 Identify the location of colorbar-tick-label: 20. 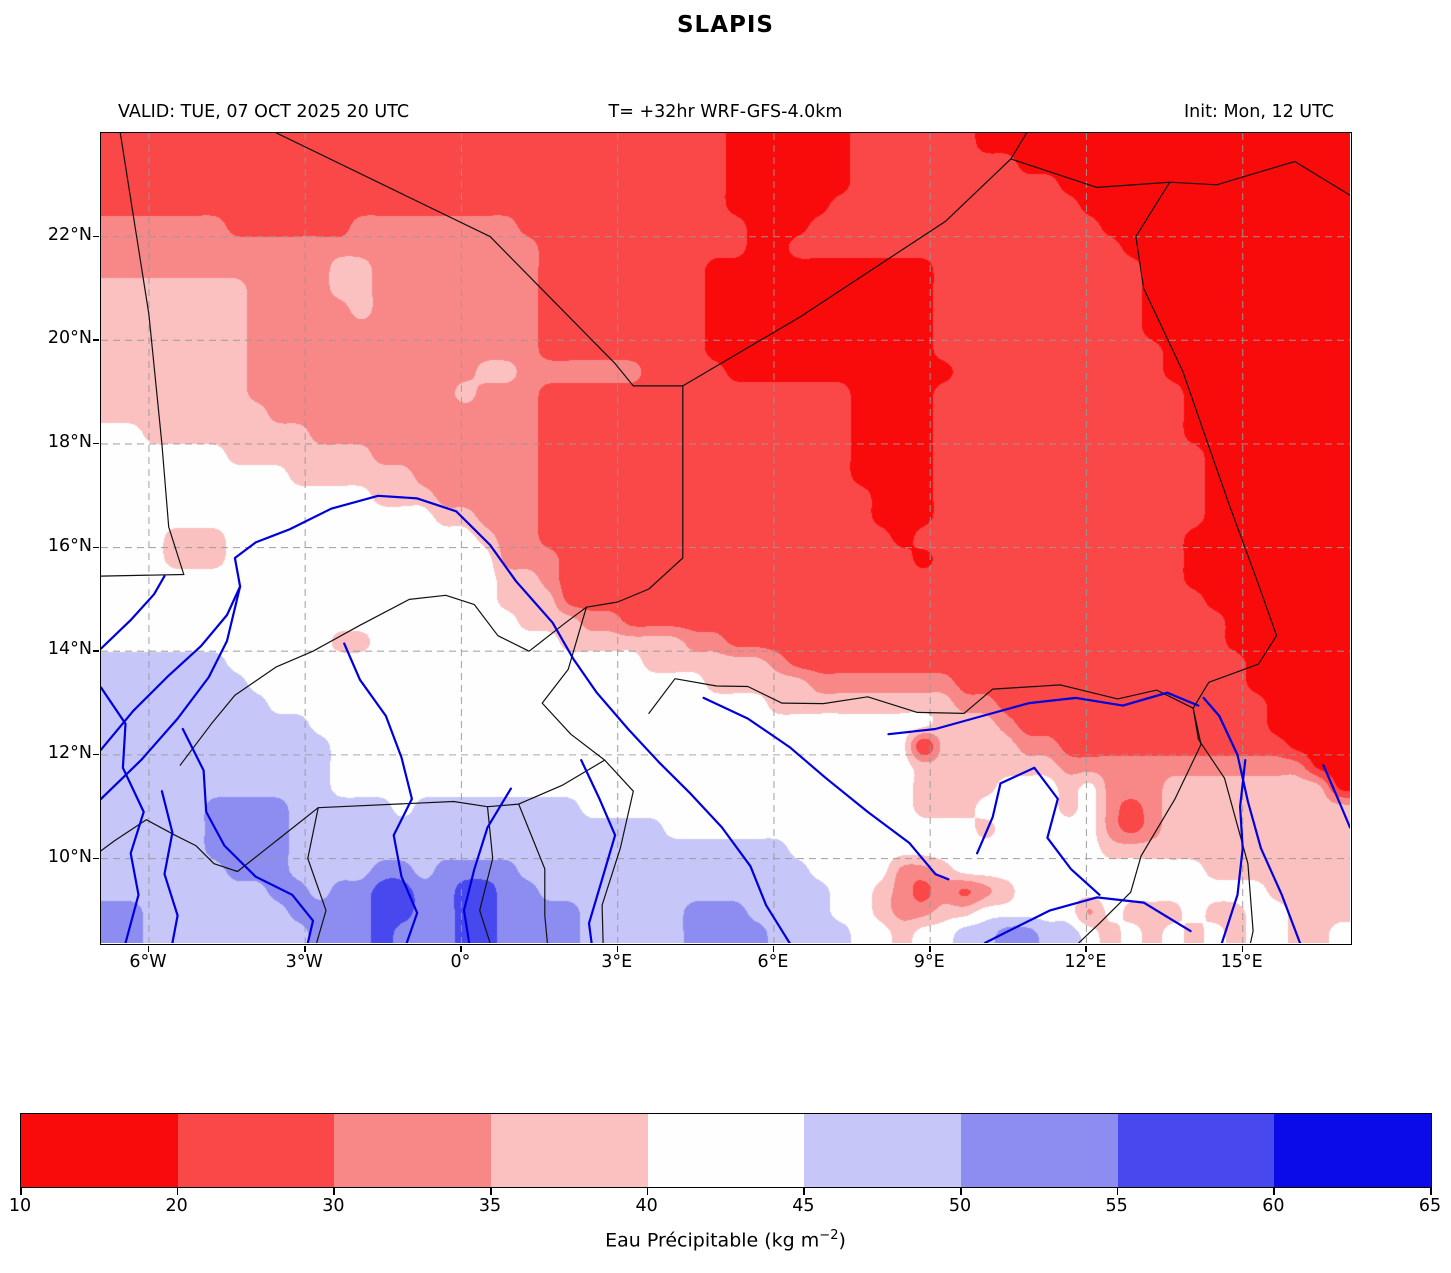
(176, 1206).